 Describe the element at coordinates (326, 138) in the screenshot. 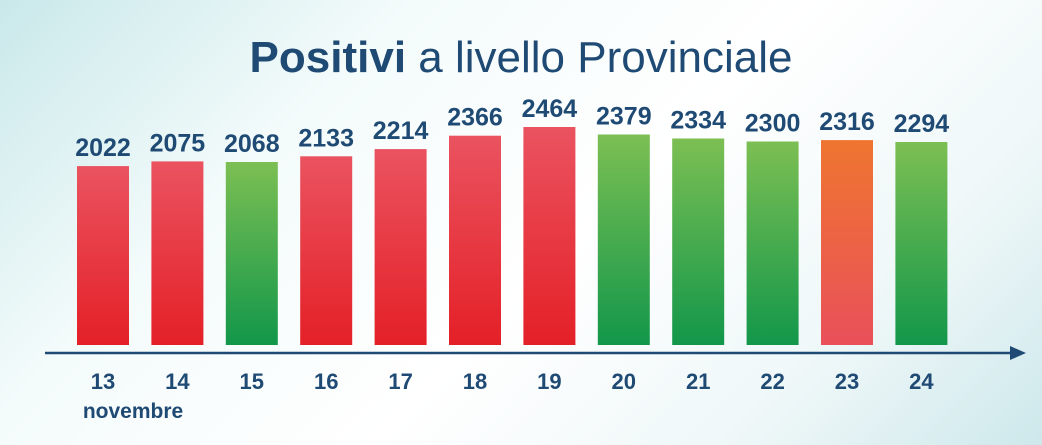

I see `value-label-16: 2133` at that location.